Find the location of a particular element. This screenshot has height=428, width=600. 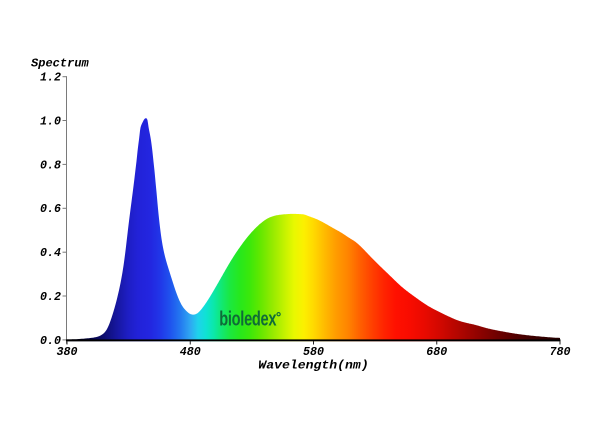

svg-text: 0.8 is located at coordinates (50, 165).